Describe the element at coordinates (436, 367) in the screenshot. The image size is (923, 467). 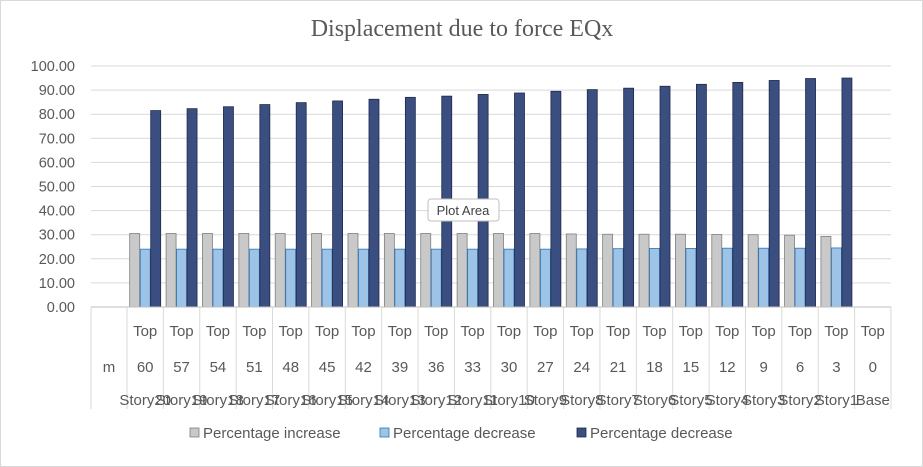
I see `category-elevation-label: 36` at that location.